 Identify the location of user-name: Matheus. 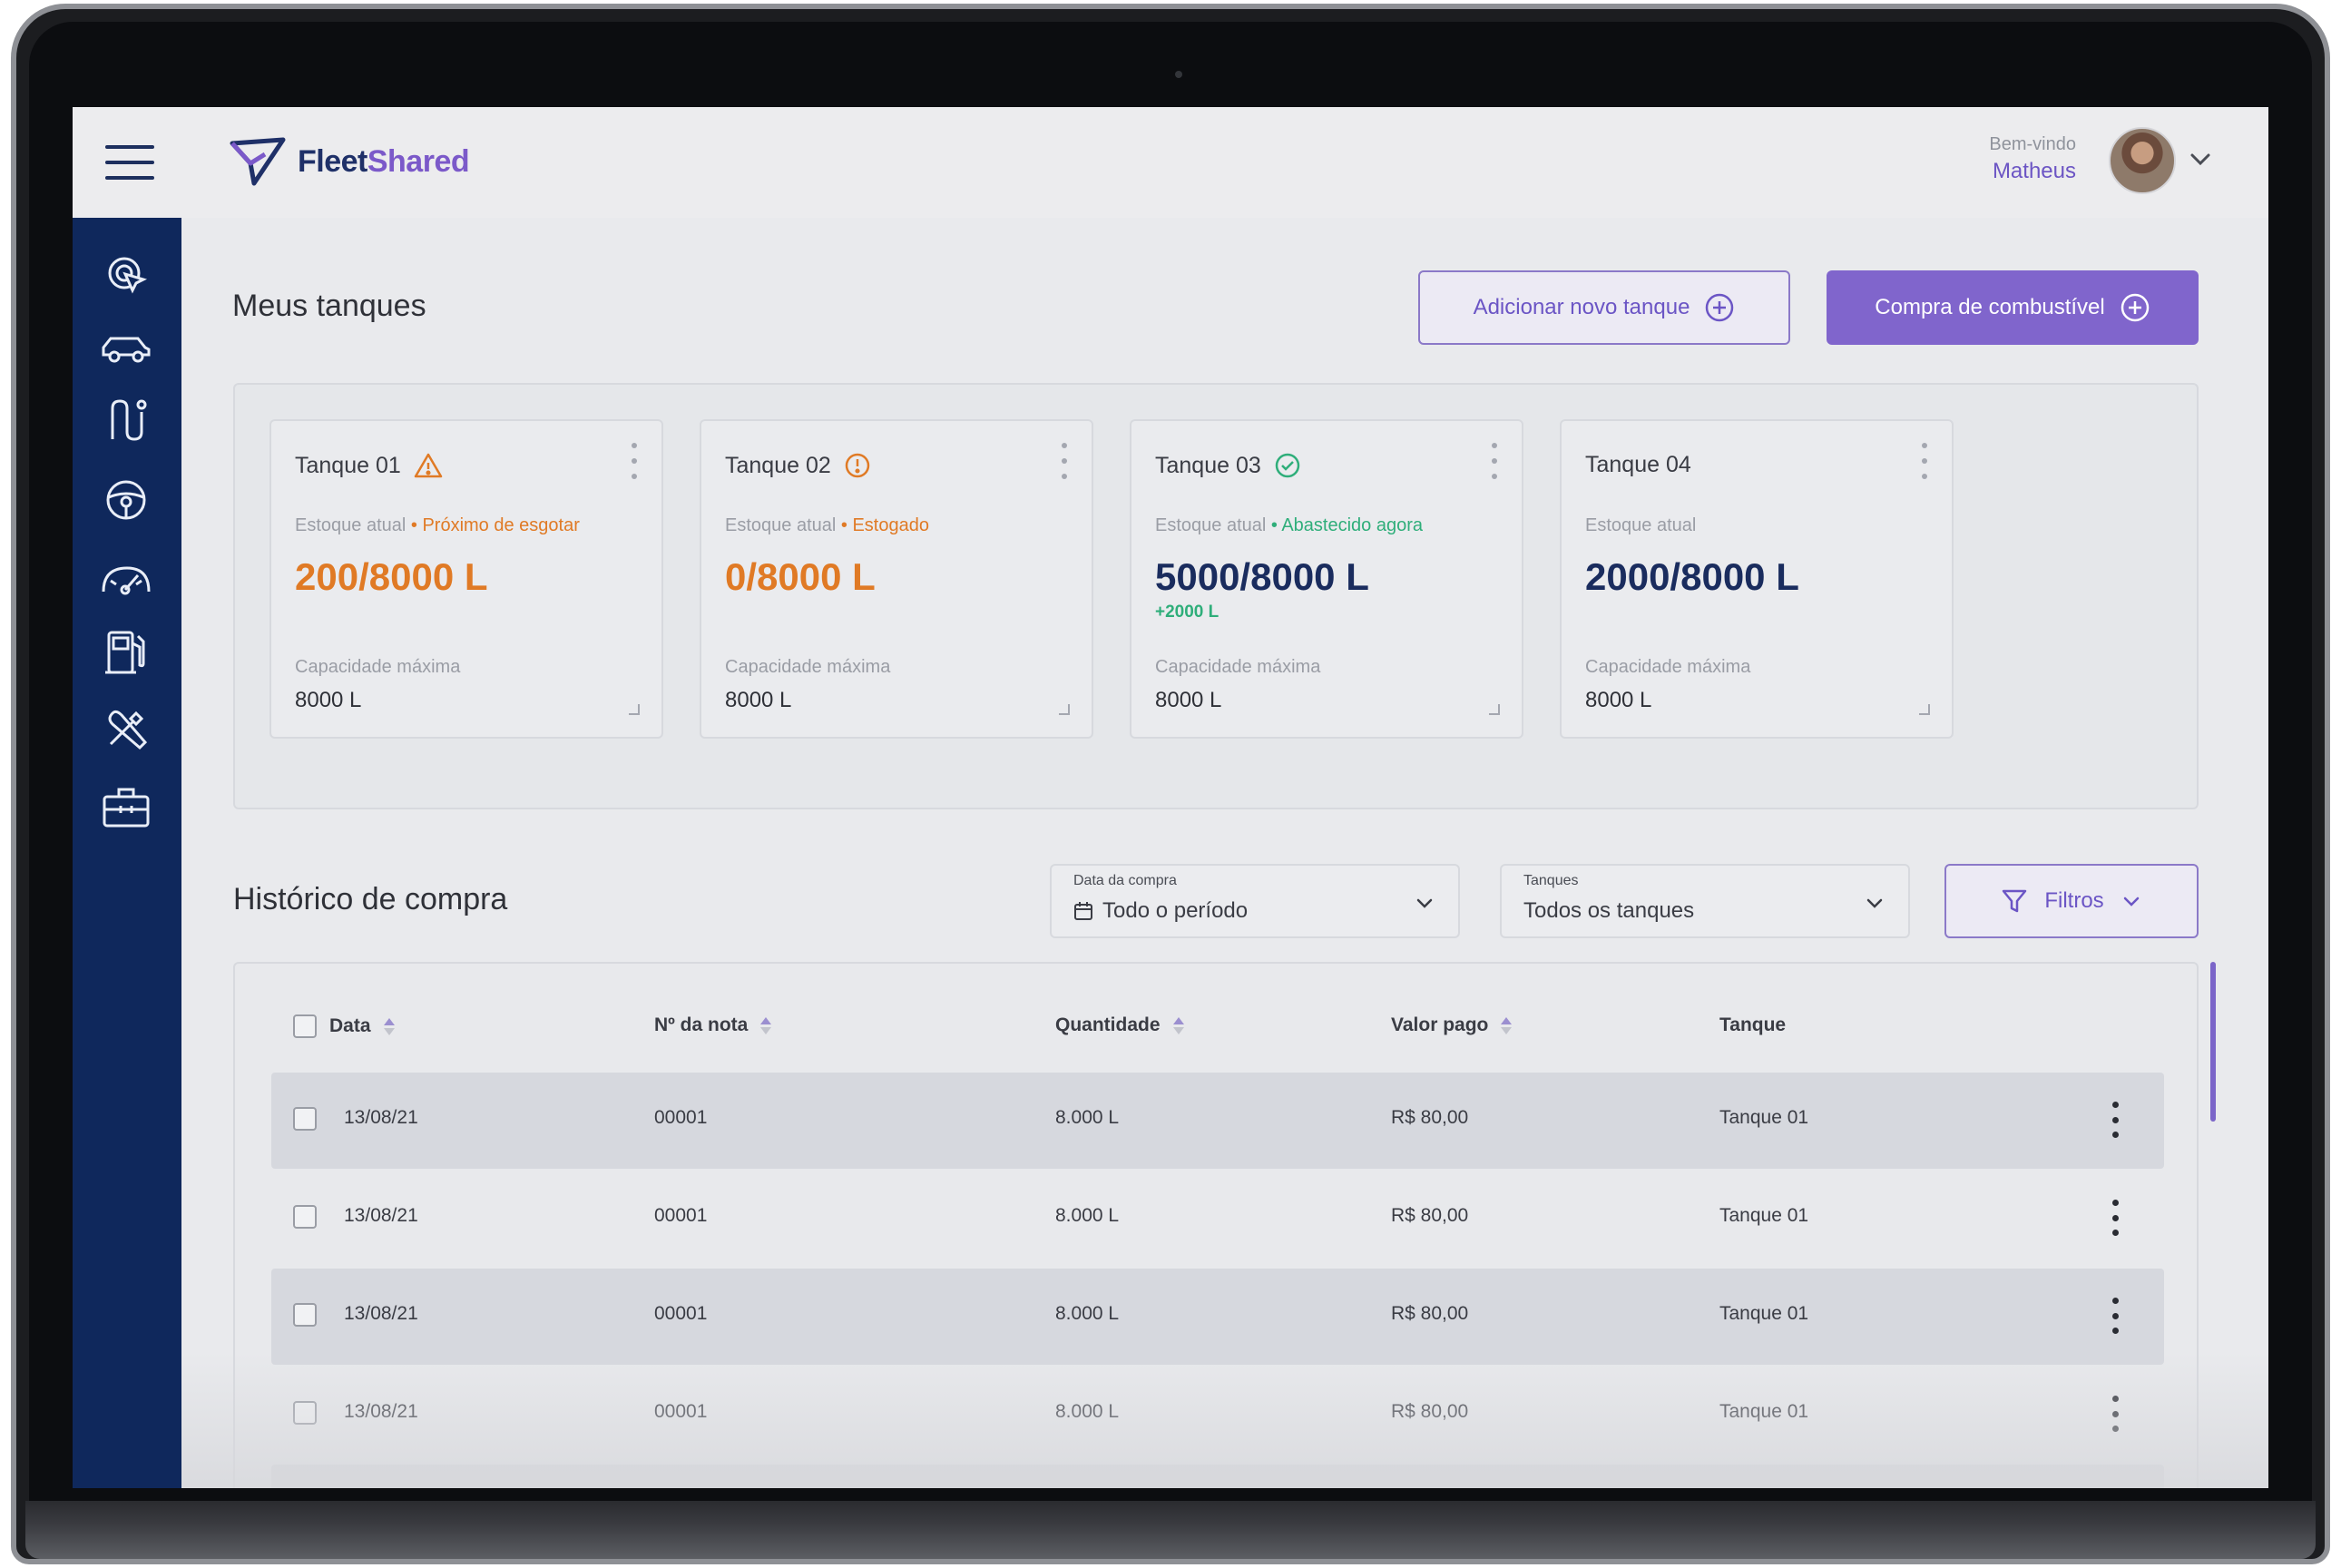
(2034, 171).